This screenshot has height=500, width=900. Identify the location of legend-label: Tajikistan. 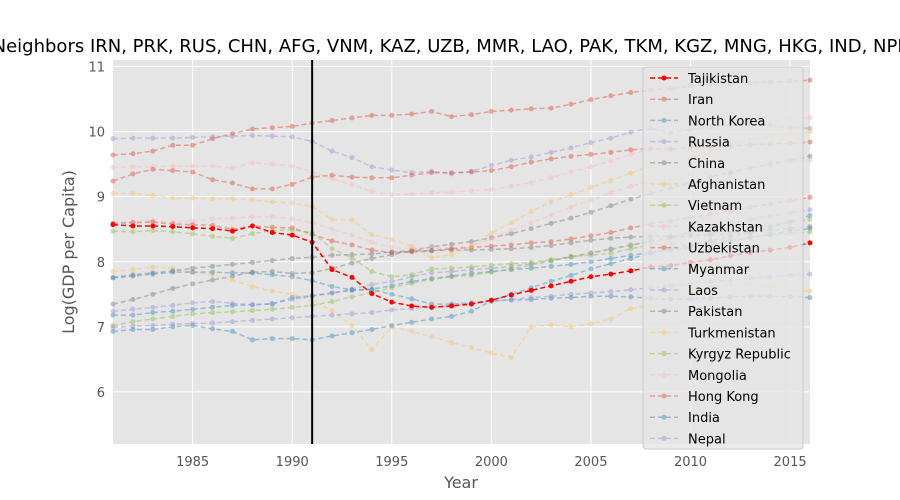
(717, 79).